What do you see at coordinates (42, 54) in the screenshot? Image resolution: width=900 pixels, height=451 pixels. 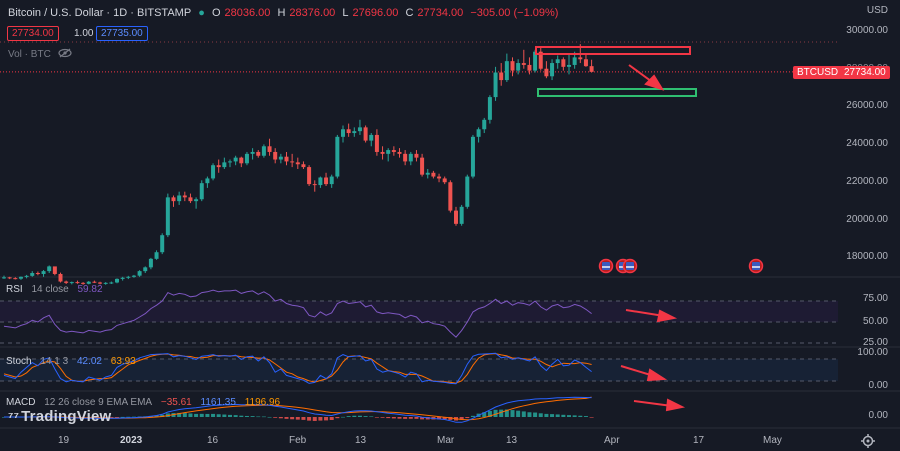 I see `volume-legend: Vol · BTC` at bounding box center [42, 54].